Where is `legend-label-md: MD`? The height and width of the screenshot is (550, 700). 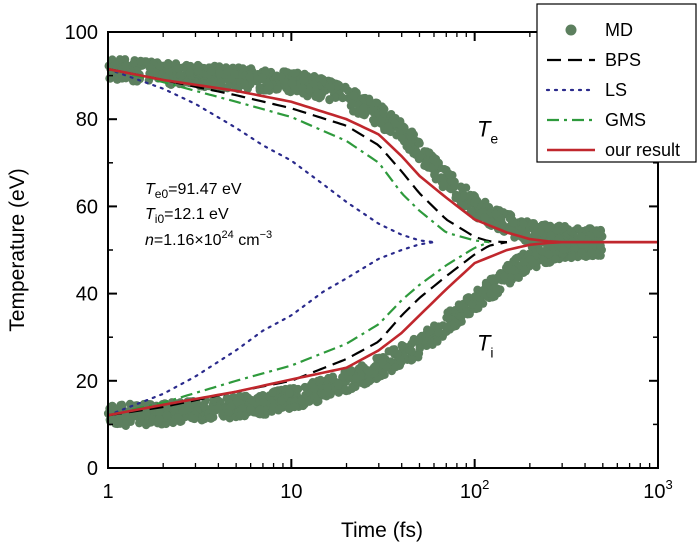
legend-label-md: MD is located at coordinates (619, 30).